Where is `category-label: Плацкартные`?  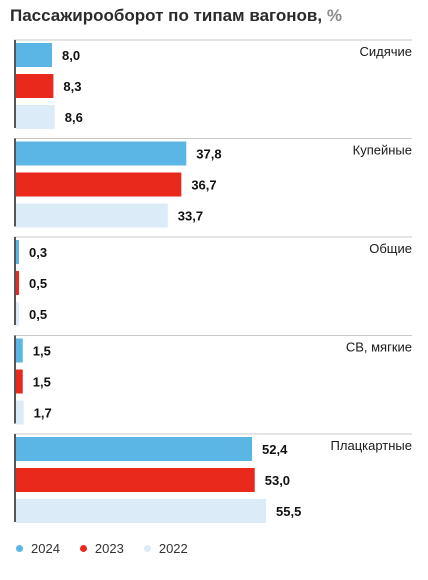
category-label: Плацкартные is located at coordinates (371, 445).